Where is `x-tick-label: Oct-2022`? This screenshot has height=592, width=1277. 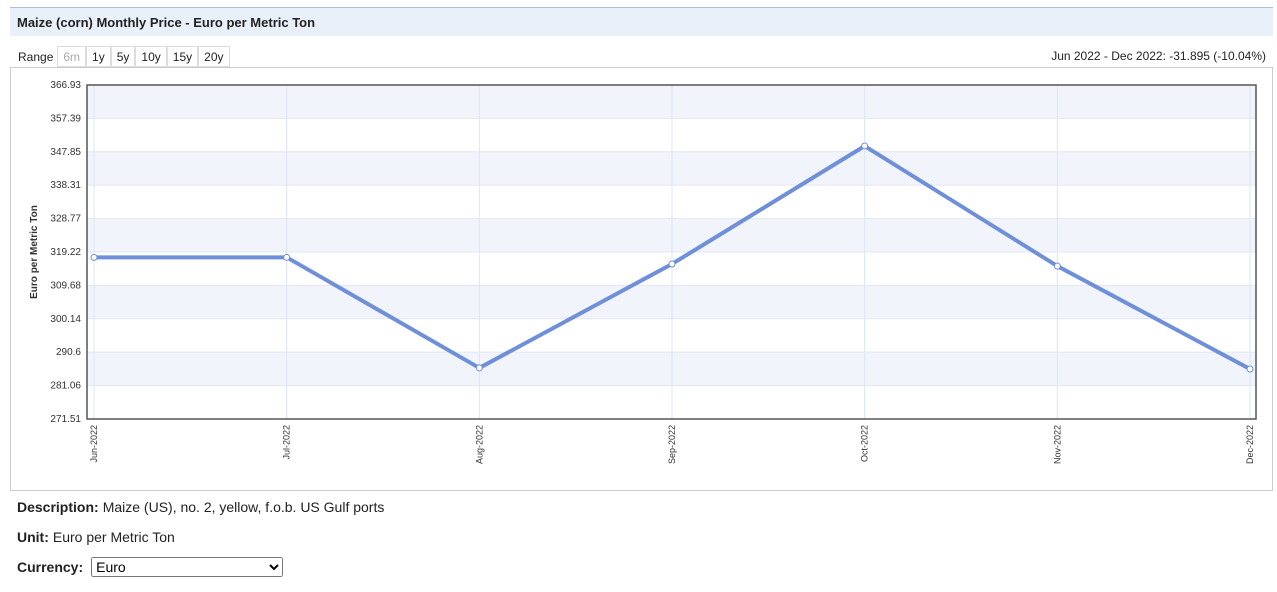 x-tick-label: Oct-2022 is located at coordinates (865, 443).